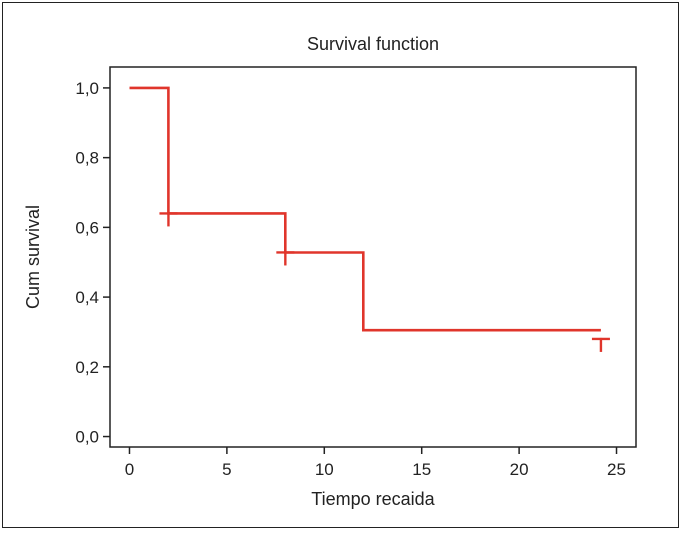 This screenshot has height=534, width=683. Describe the element at coordinates (373, 499) in the screenshot. I see `x-axis-label: Tiempo recaida` at that location.